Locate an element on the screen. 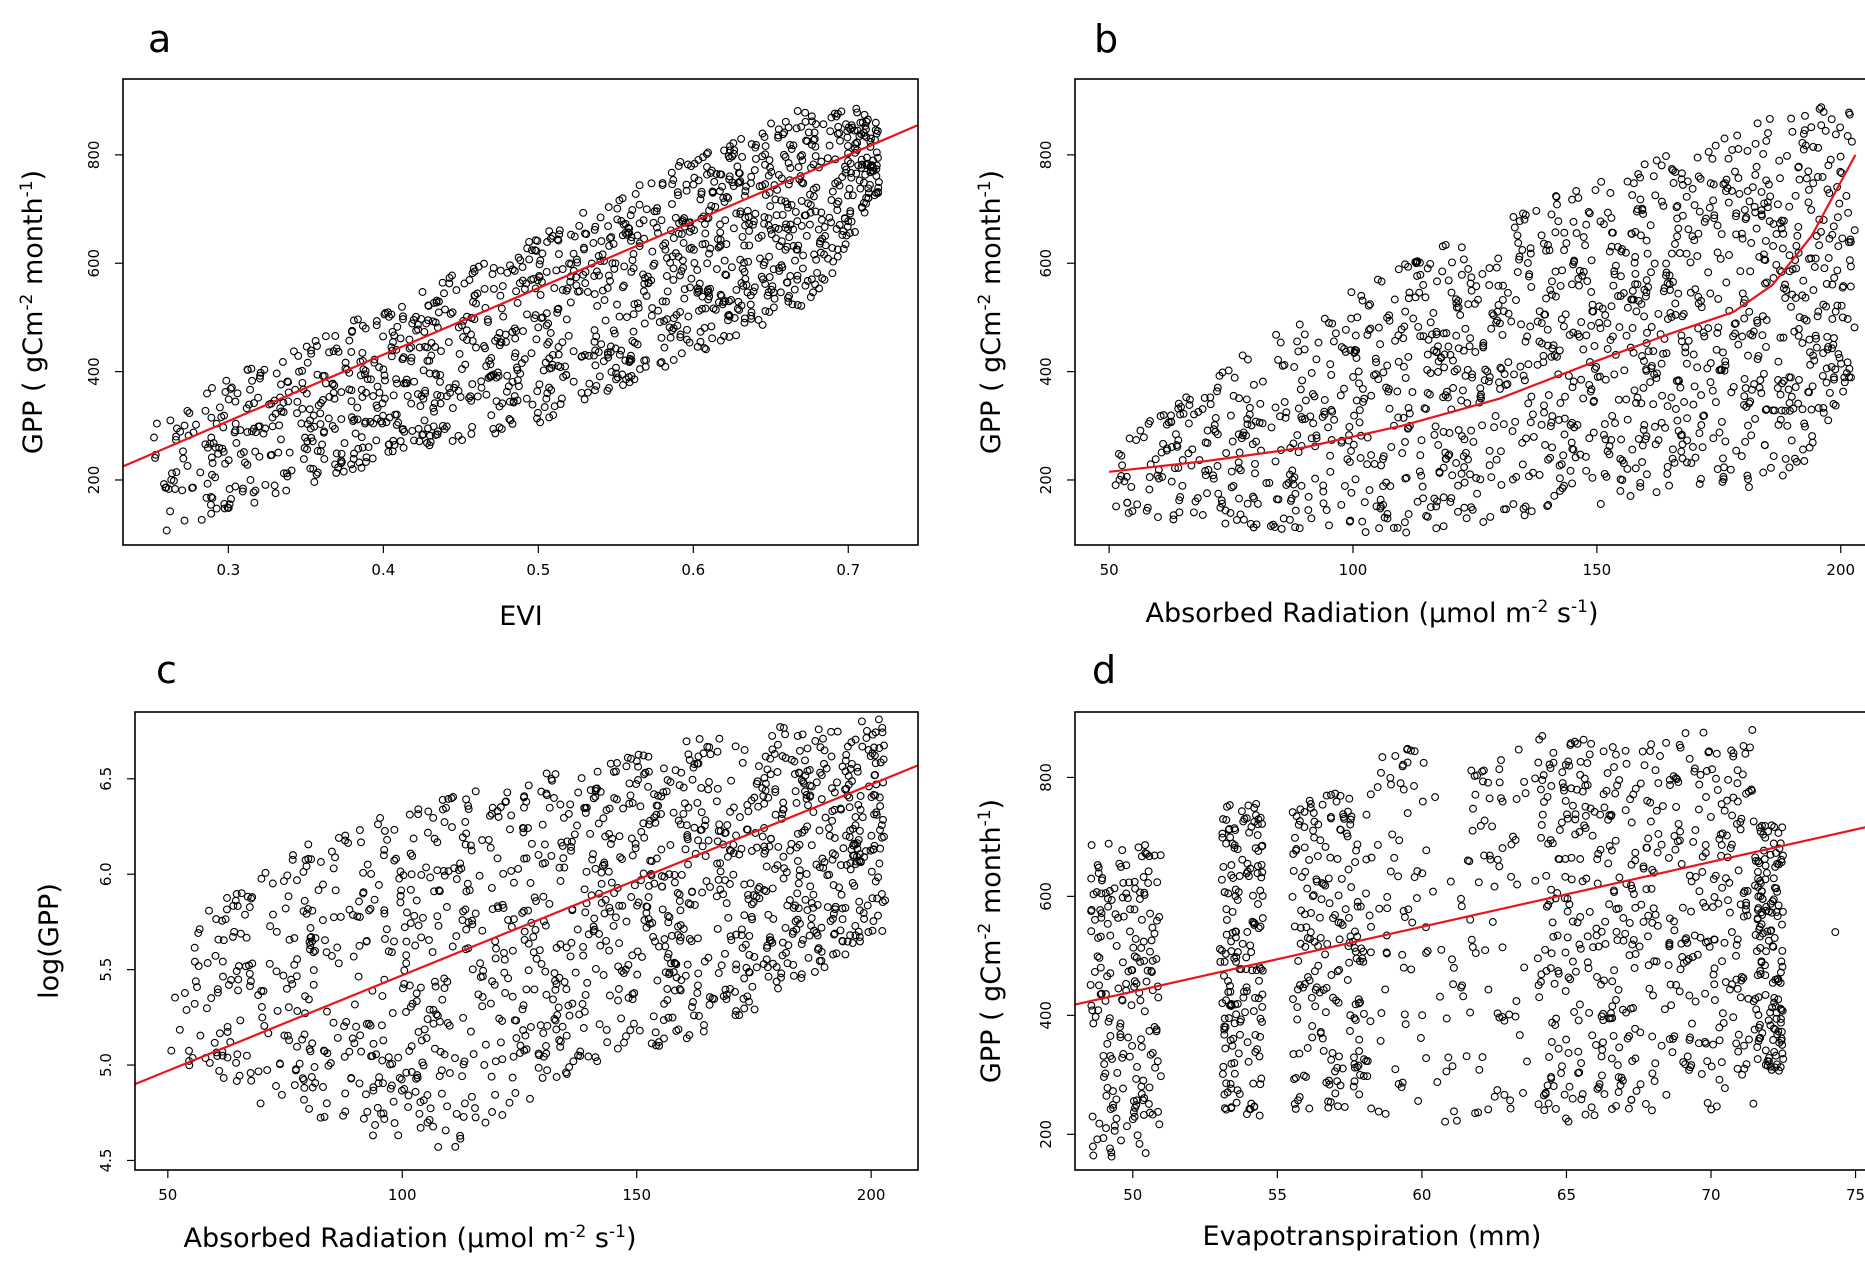 Image resolution: width=1865 pixels, height=1263 pixels. x-tick-label: 0.6 is located at coordinates (693, 570).